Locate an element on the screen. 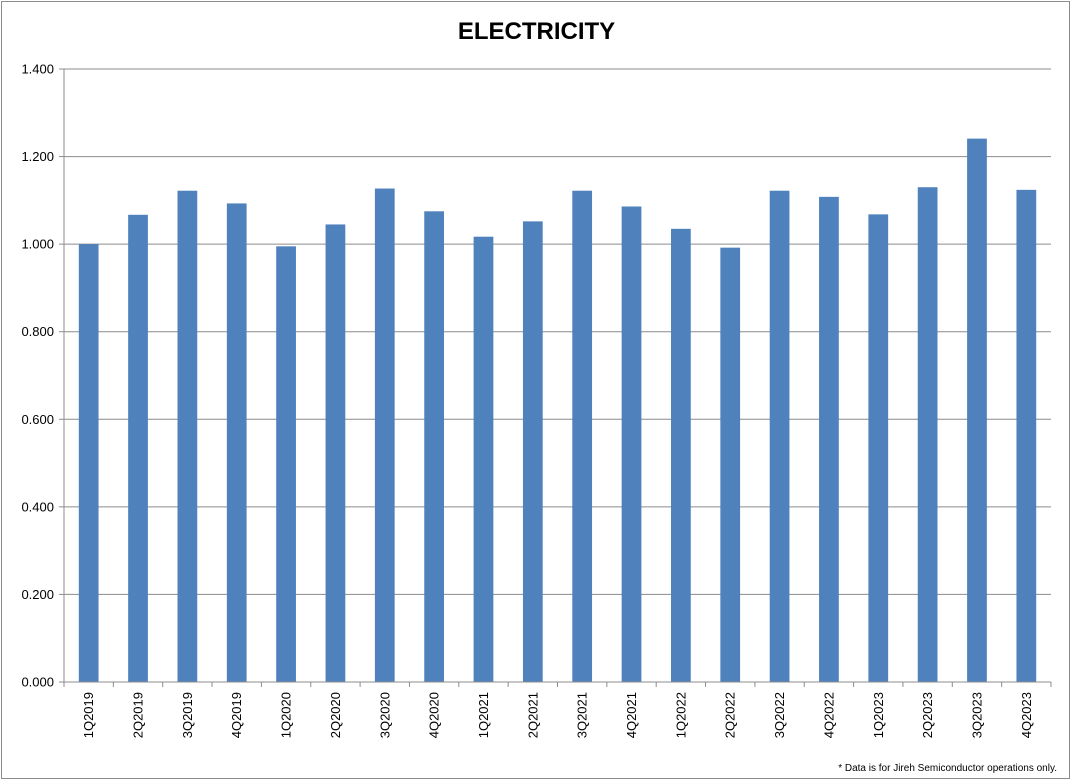  bar-1Q2023 is located at coordinates (878, 448).